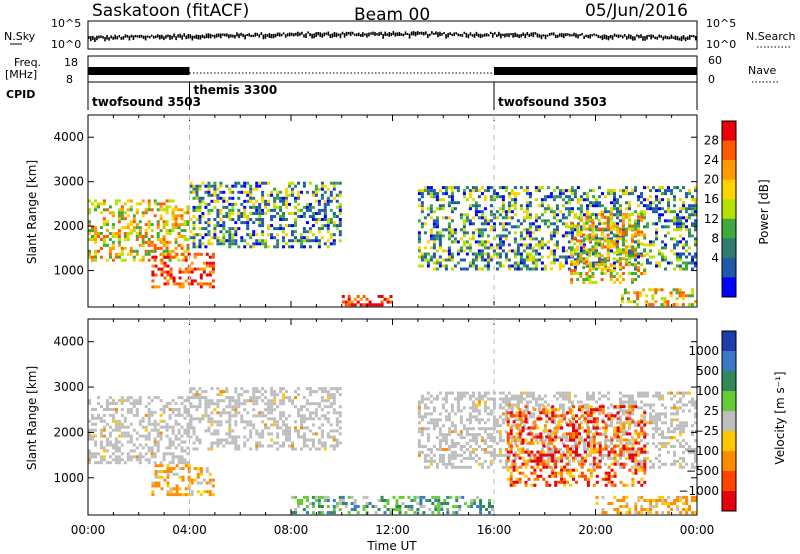  What do you see at coordinates (729, 267) in the screenshot?
I see `colorbar-swatch` at bounding box center [729, 267].